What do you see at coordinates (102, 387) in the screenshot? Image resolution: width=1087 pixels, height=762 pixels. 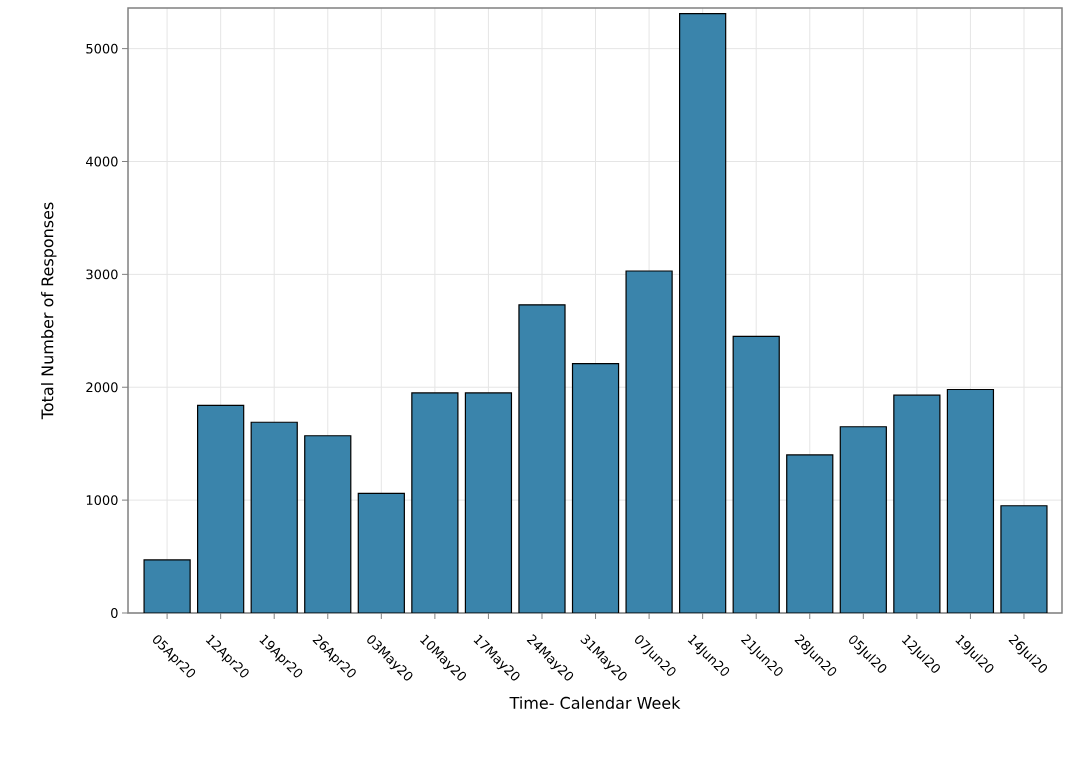 I see `y-tick-label: 2000` at bounding box center [102, 387].